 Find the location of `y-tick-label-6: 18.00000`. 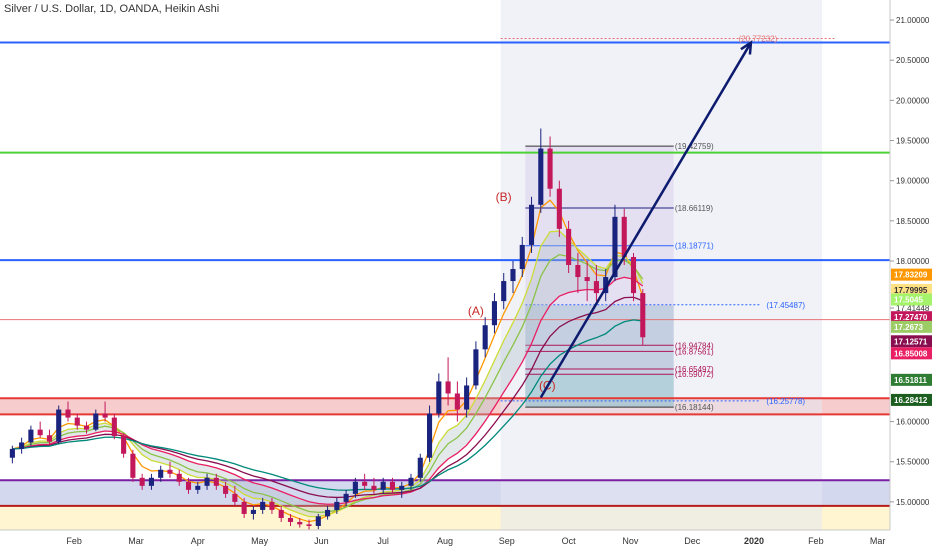

y-tick-label-6: 18.00000 is located at coordinates (913, 261).